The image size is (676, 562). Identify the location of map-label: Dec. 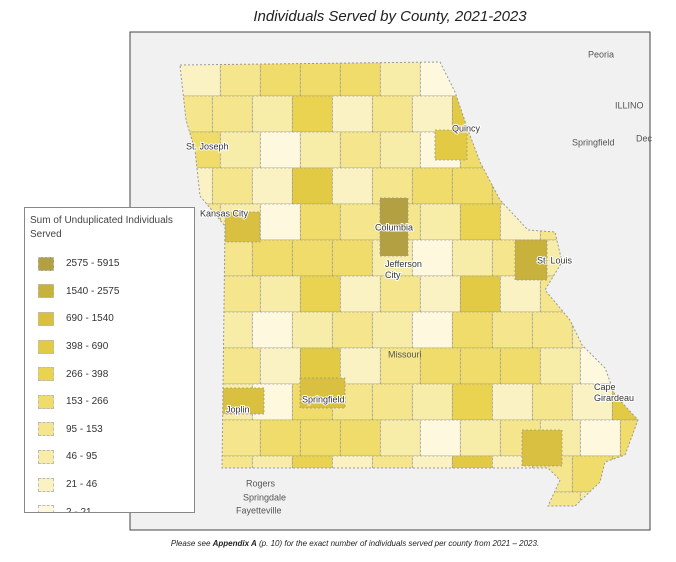
(644, 138).